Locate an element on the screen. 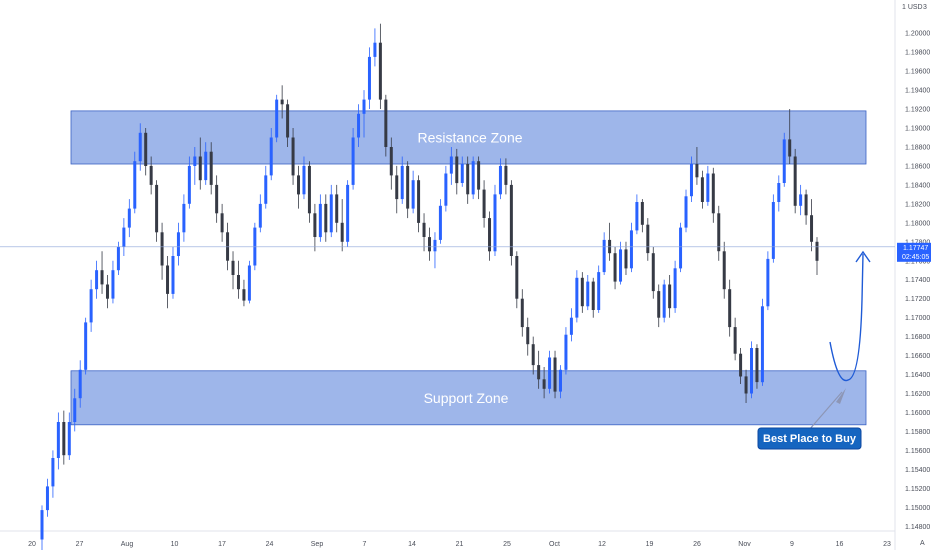 This screenshot has width=932, height=550. y-tick-label: 1.15200 is located at coordinates (917, 489).